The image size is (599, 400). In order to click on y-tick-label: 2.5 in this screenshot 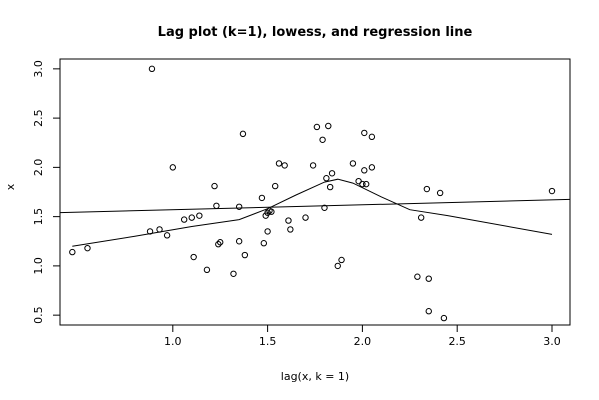, I will do `click(38, 118)`.